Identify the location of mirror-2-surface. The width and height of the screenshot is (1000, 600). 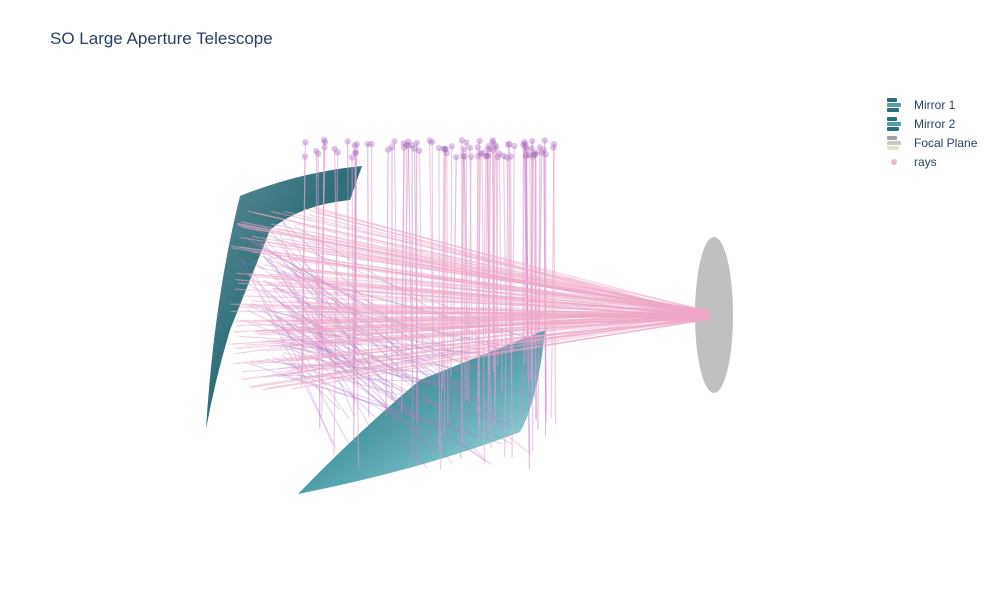
(284, 297).